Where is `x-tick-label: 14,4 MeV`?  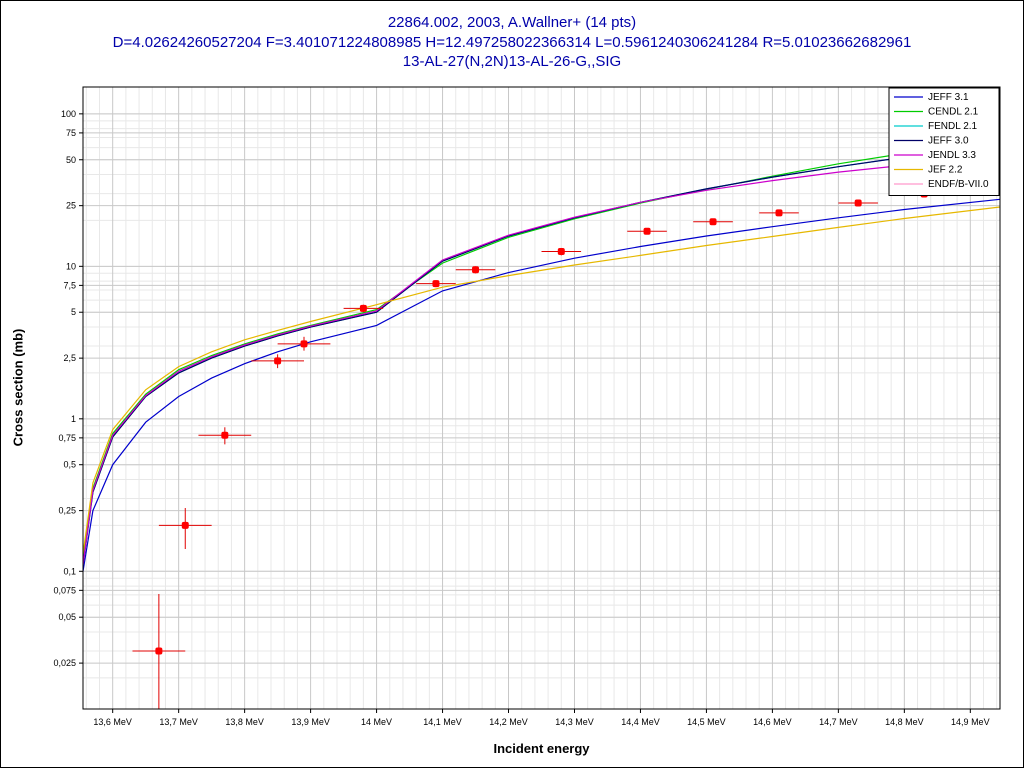
x-tick-label: 14,4 MeV is located at coordinates (640, 722).